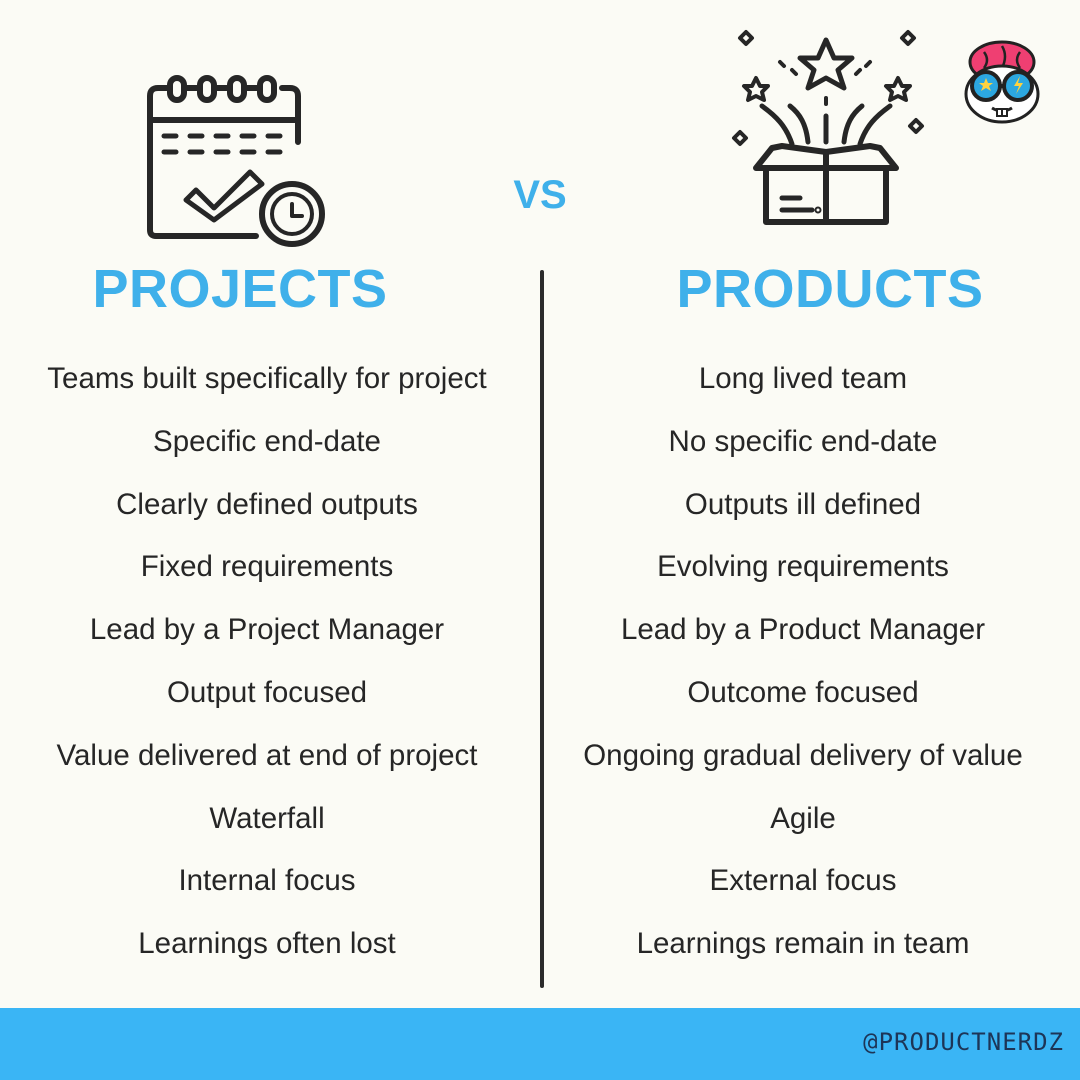 The image size is (1080, 1080). What do you see at coordinates (267, 567) in the screenshot?
I see `list-item: Fixed requirements` at bounding box center [267, 567].